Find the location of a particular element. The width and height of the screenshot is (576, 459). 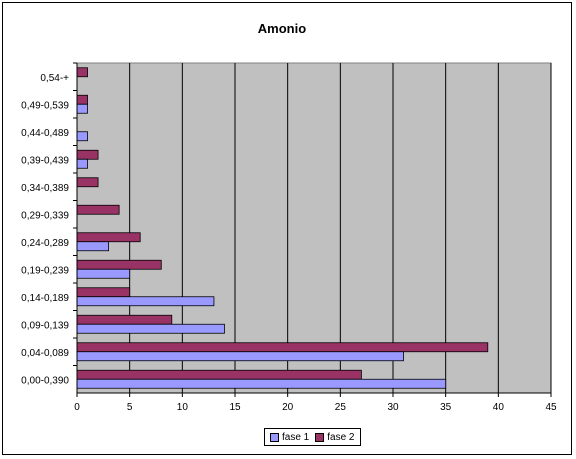

y-tick-label: 0,49-0,539 is located at coordinates (45, 105).